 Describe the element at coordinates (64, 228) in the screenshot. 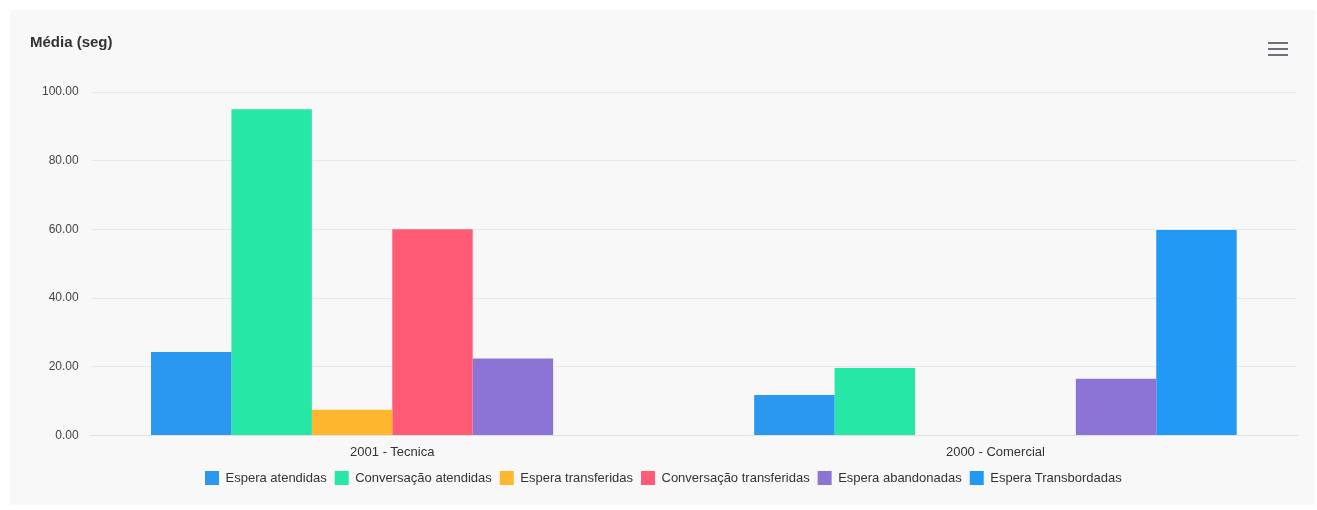

I see `y-tick-label: 60.00` at that location.